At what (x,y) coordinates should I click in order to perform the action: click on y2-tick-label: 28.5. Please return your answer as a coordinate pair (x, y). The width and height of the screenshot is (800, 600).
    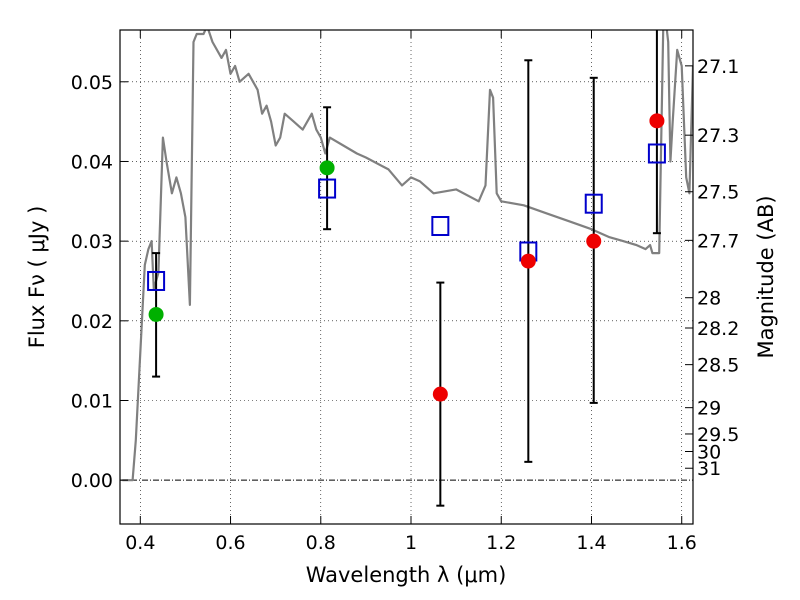
    Looking at the image, I should click on (718, 366).